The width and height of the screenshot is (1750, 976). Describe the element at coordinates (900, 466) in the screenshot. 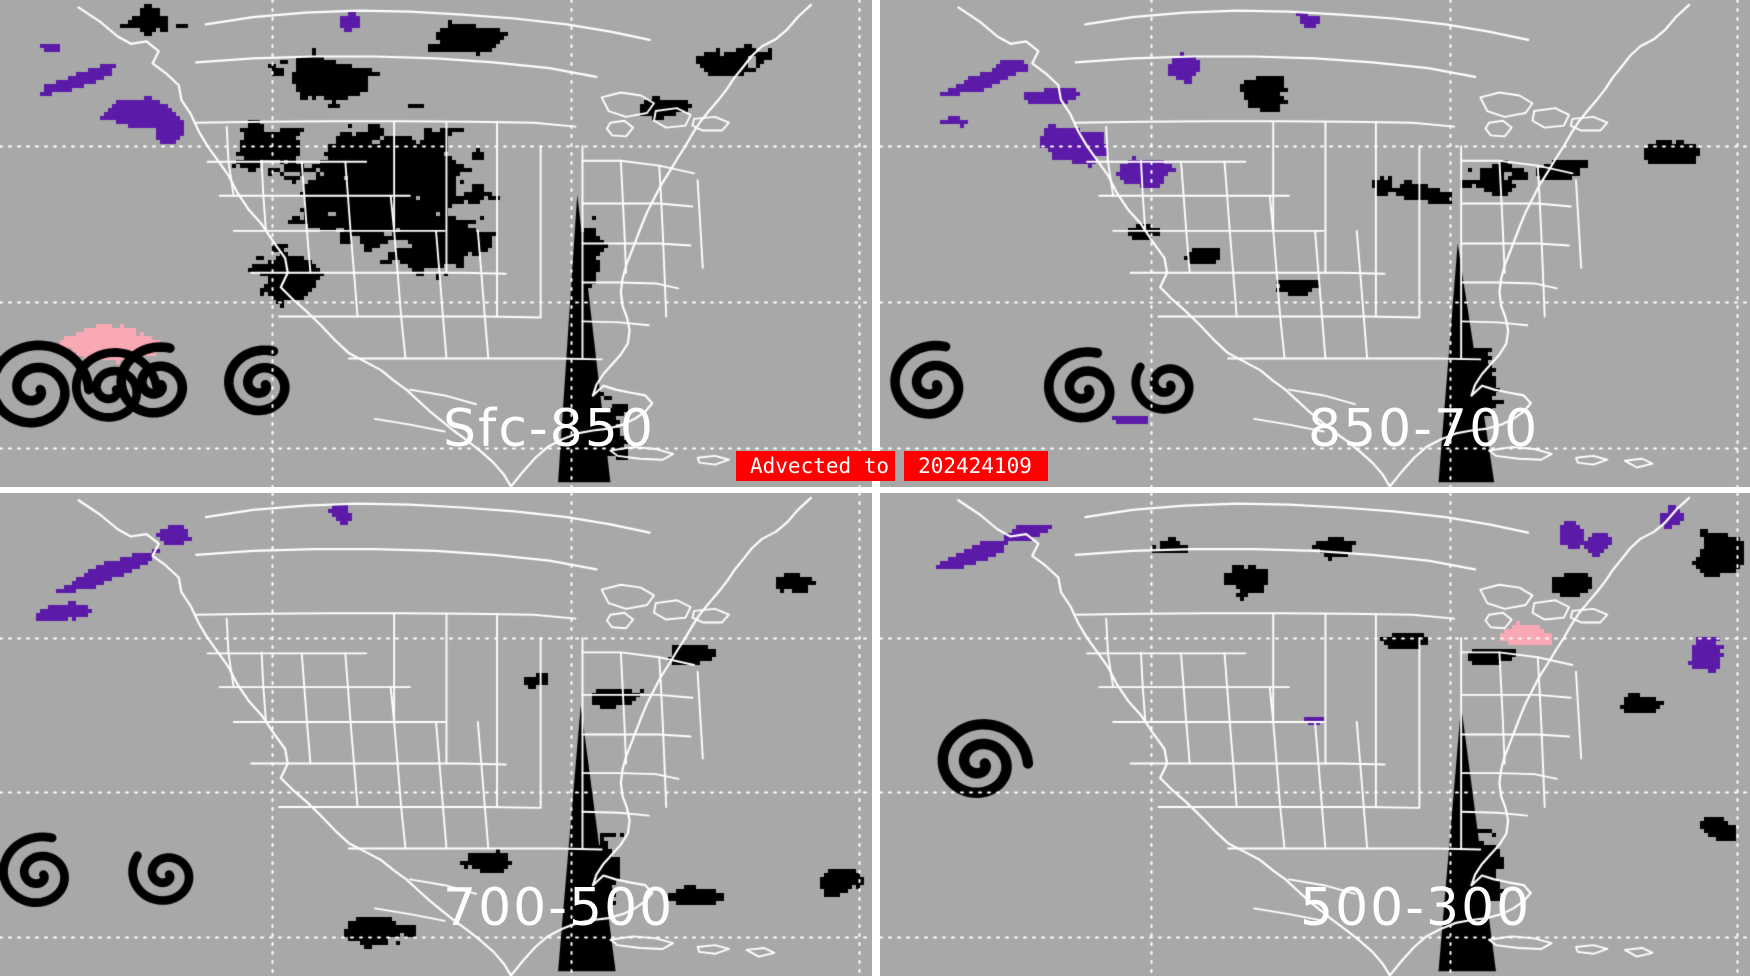

I see `banner-separator` at that location.